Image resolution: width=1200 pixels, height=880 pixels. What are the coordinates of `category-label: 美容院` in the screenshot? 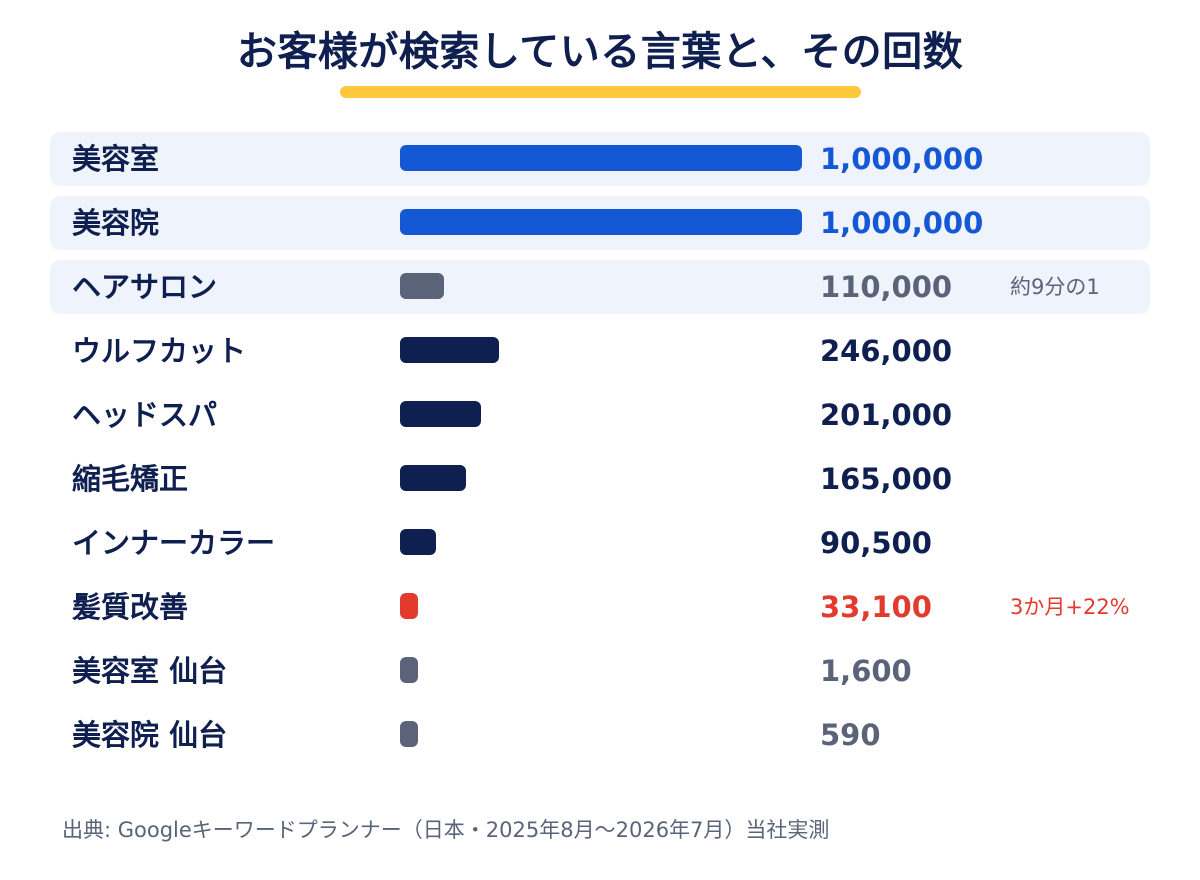 It's located at (116, 223).